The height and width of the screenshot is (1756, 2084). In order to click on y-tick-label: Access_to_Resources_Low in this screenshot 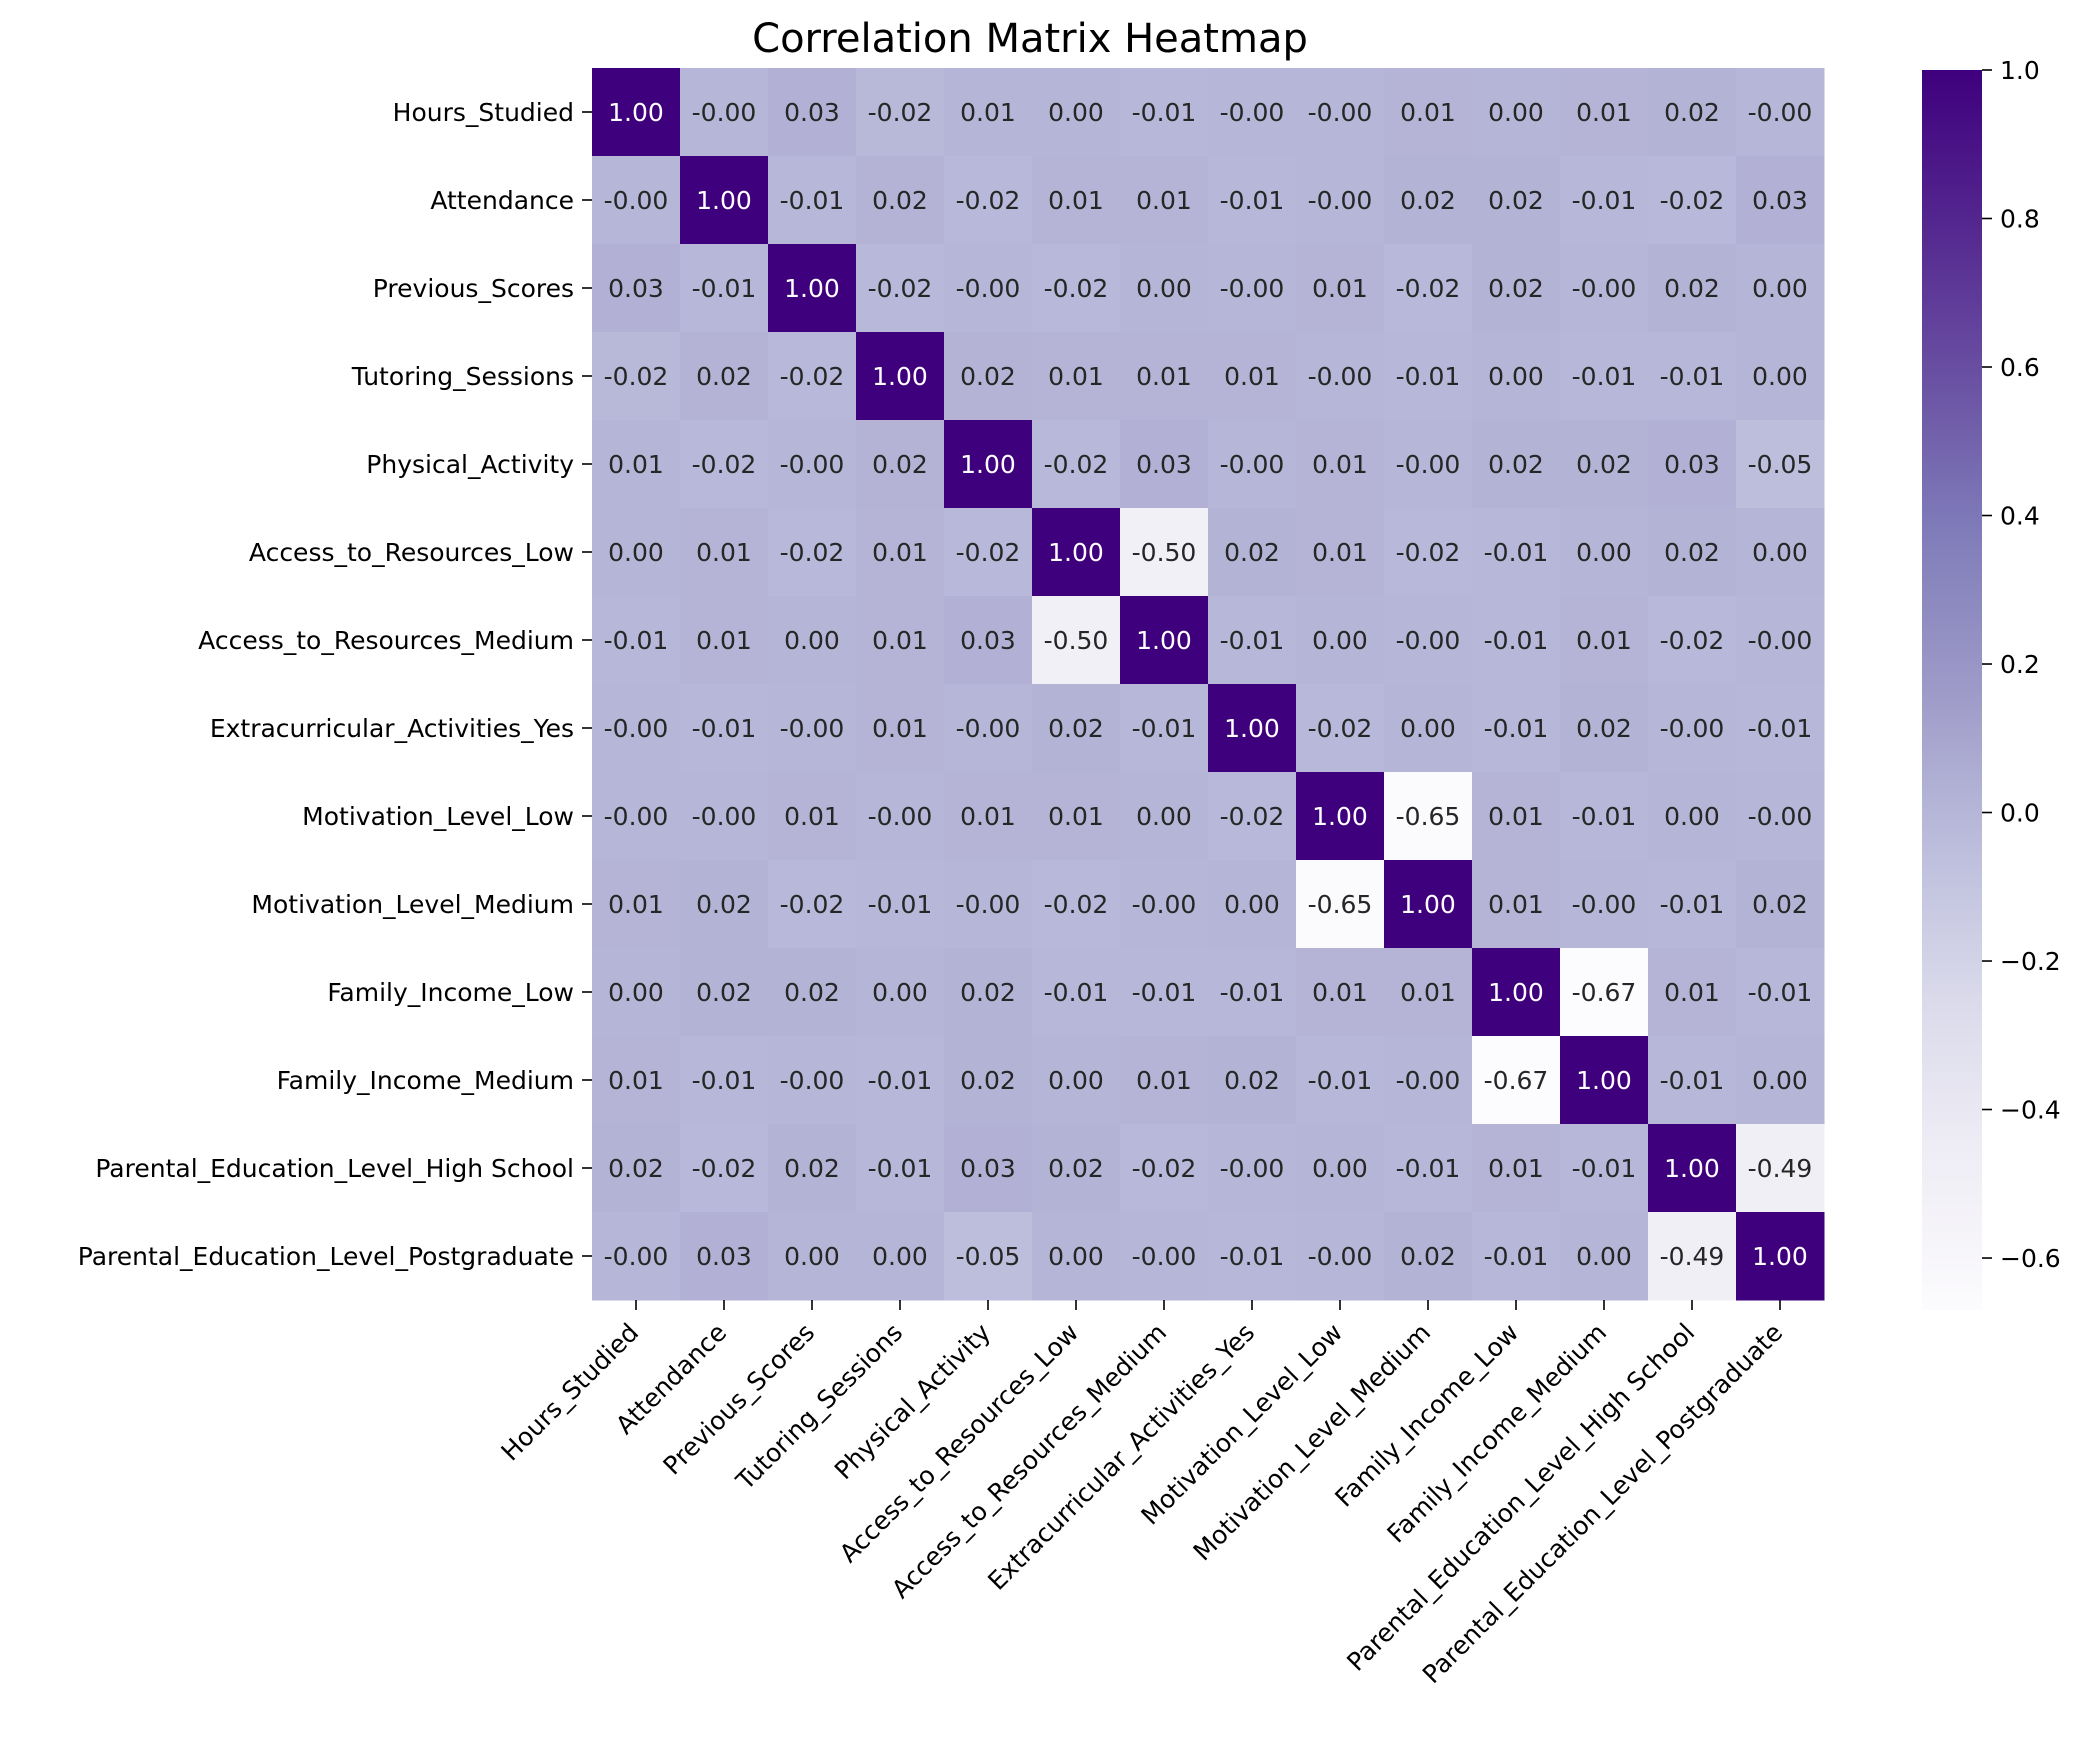, I will do `click(411, 552)`.